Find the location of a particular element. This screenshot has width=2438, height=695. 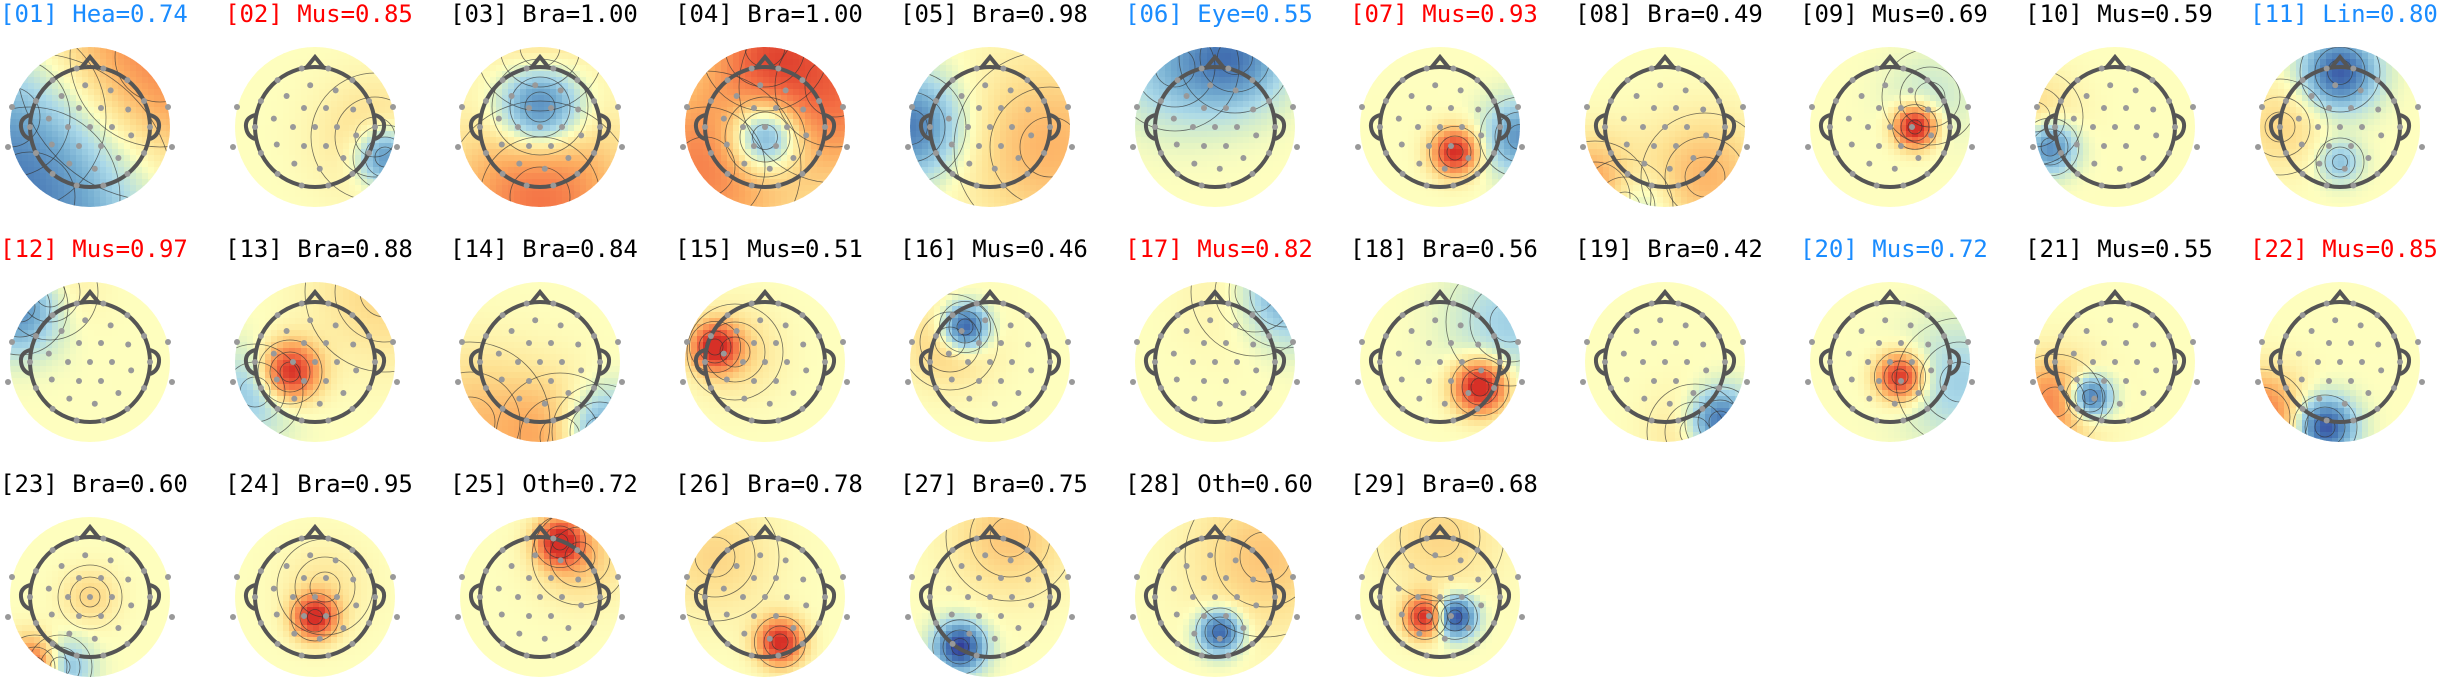

component-title: [28] Oth=0.60 is located at coordinates (1219, 484).